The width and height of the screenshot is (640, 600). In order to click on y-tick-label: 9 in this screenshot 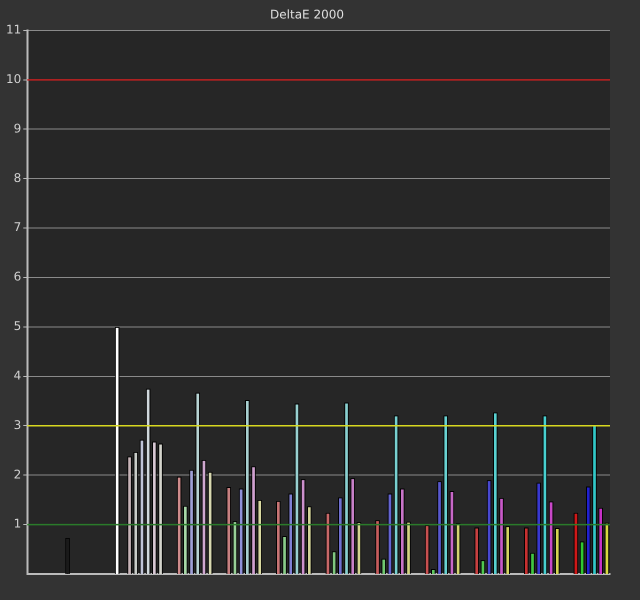, I will do `click(18, 128)`.